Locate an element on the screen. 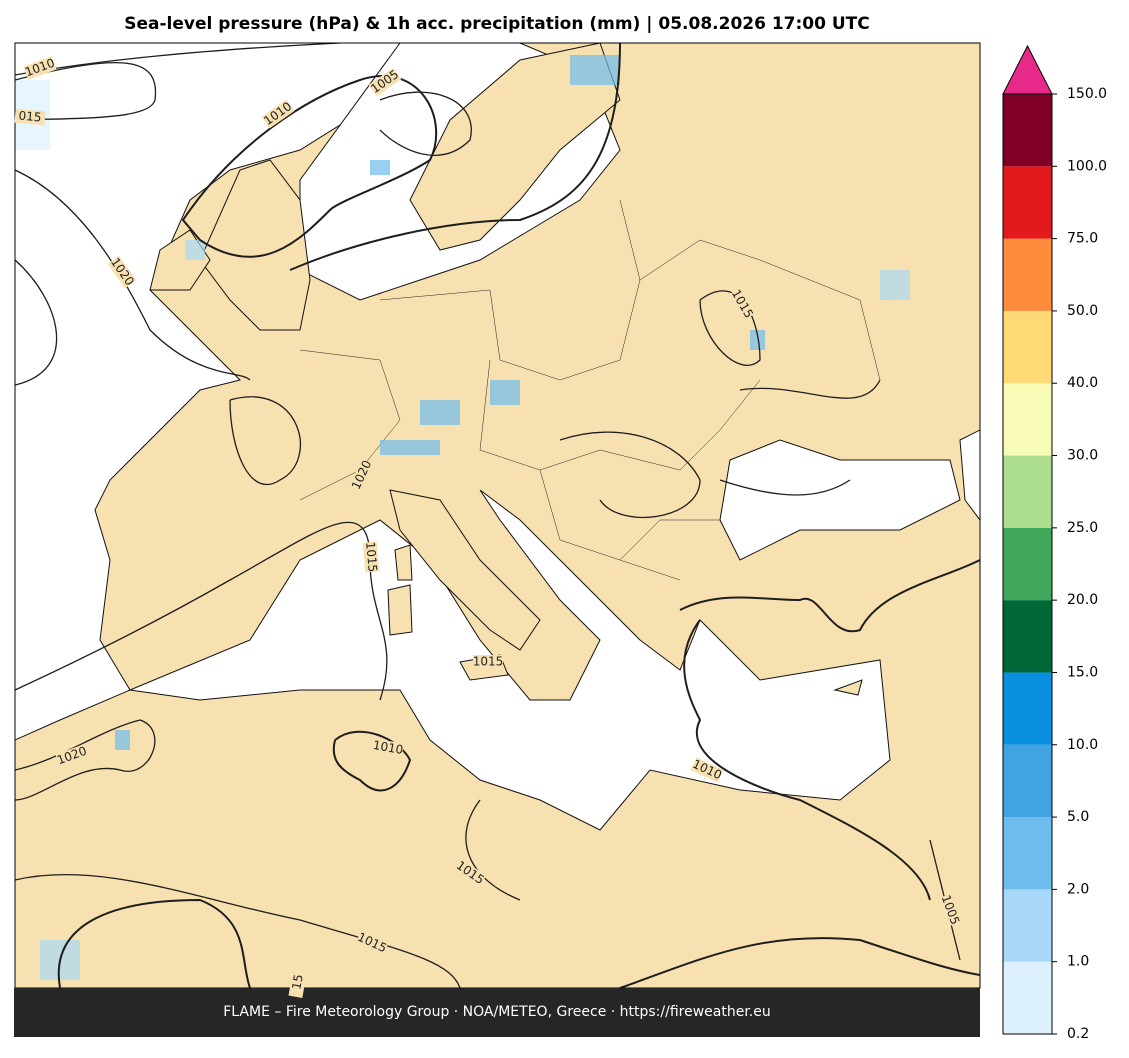  colorbar-tick-label: 0.2 is located at coordinates (1078, 1034).